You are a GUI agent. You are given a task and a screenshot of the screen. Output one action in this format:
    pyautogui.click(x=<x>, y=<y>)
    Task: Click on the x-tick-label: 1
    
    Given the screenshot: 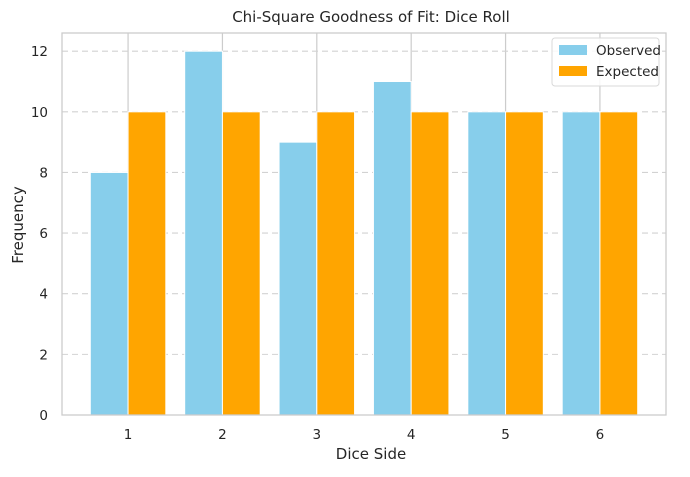 What is the action you would take?
    pyautogui.click(x=128, y=435)
    